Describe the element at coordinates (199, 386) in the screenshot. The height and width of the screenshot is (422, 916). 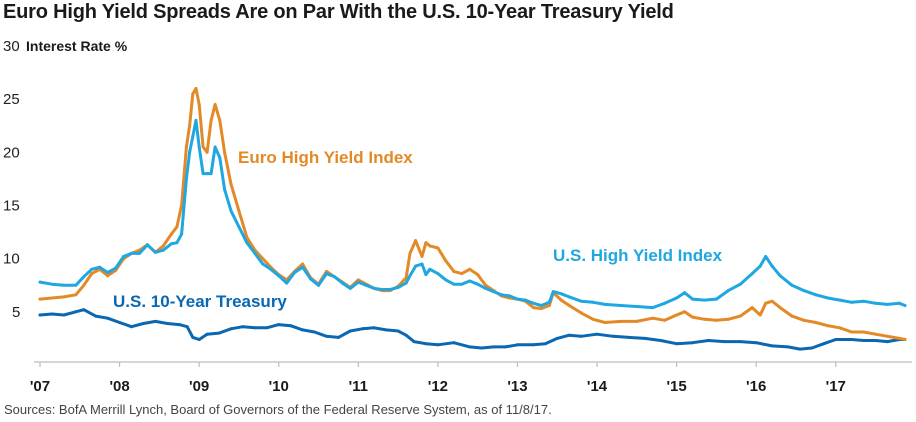
I see `x-tick-label: '09` at that location.